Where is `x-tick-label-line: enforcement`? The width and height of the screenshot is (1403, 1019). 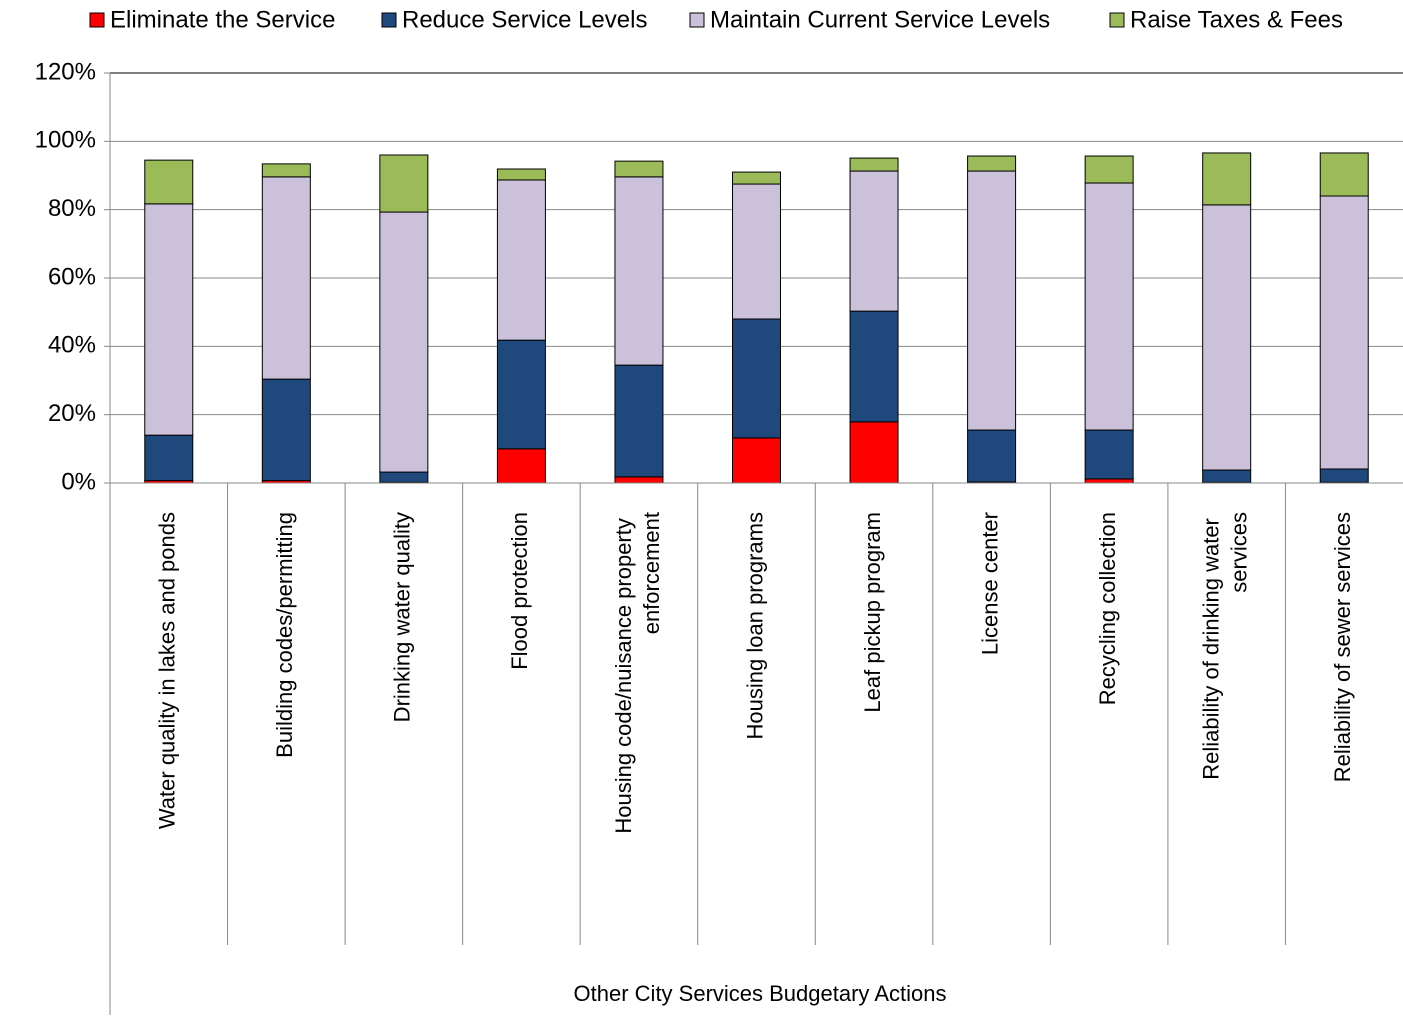 x-tick-label-line: enforcement is located at coordinates (651, 573).